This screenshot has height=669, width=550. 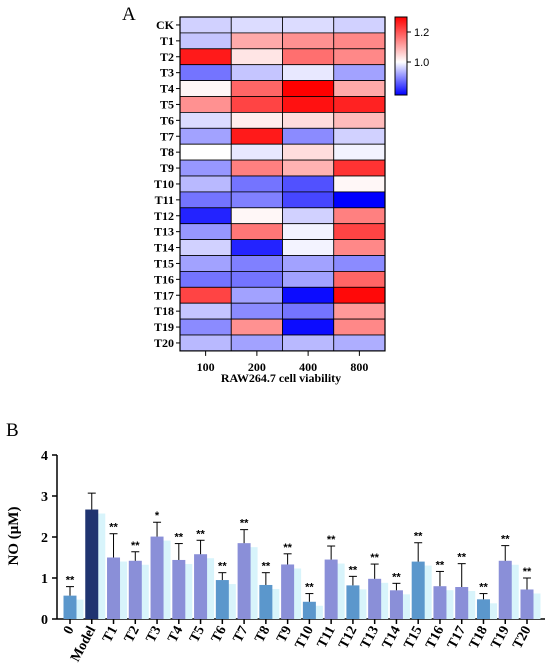 I want to click on panel-label-b: B, so click(x=12, y=430).